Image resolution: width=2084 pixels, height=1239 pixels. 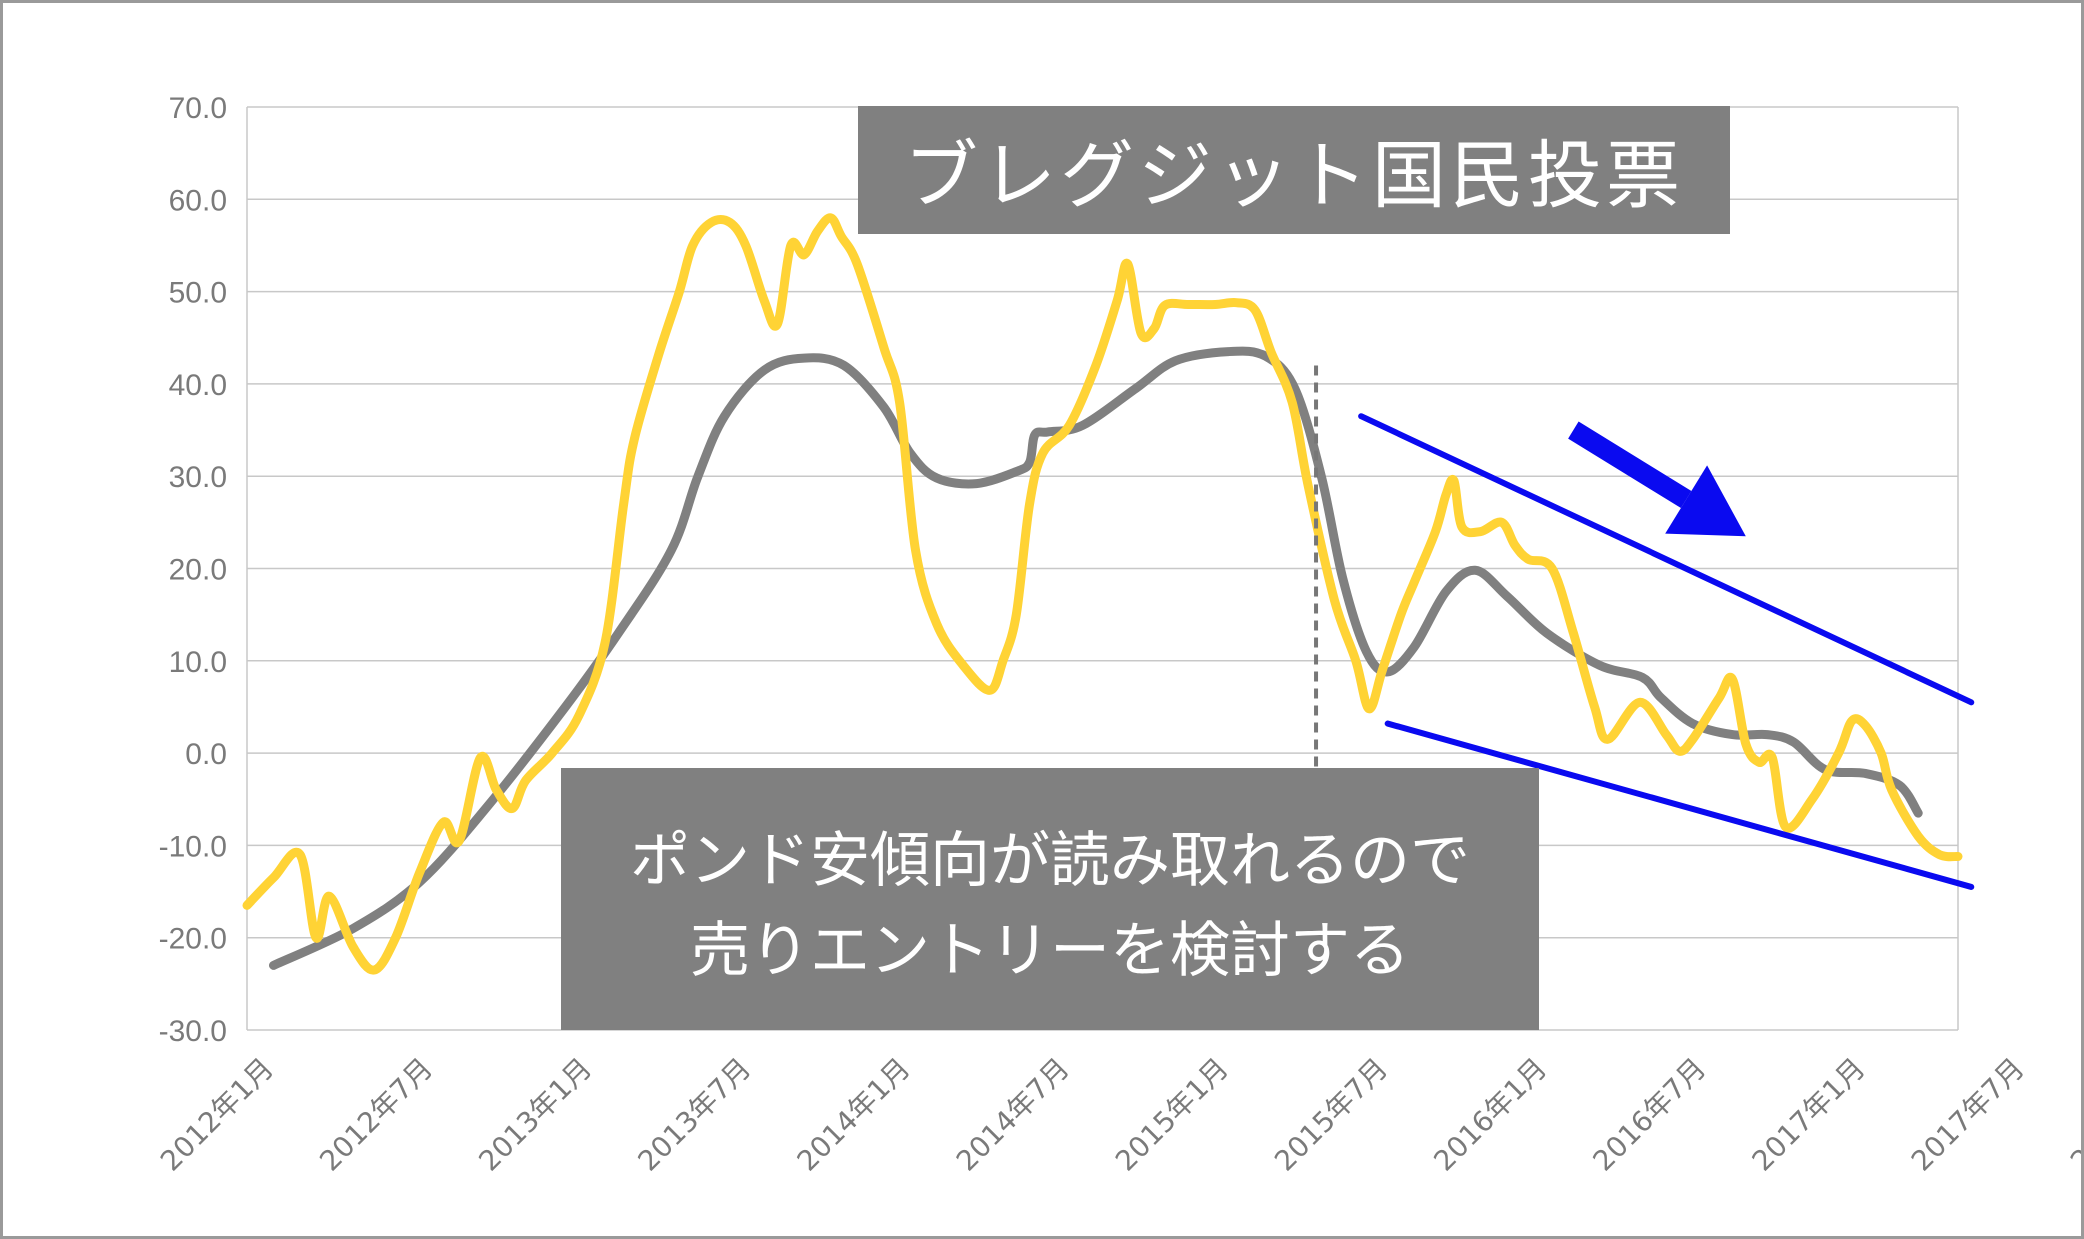 What do you see at coordinates (376, 1115) in the screenshot?
I see `x-tick-label: 2012年7月` at bounding box center [376, 1115].